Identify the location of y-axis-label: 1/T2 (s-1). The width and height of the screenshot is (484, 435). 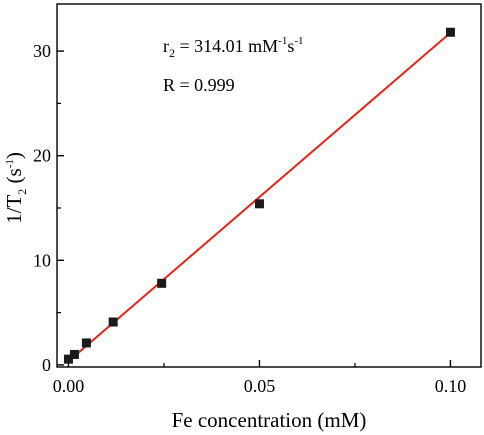
(15, 188).